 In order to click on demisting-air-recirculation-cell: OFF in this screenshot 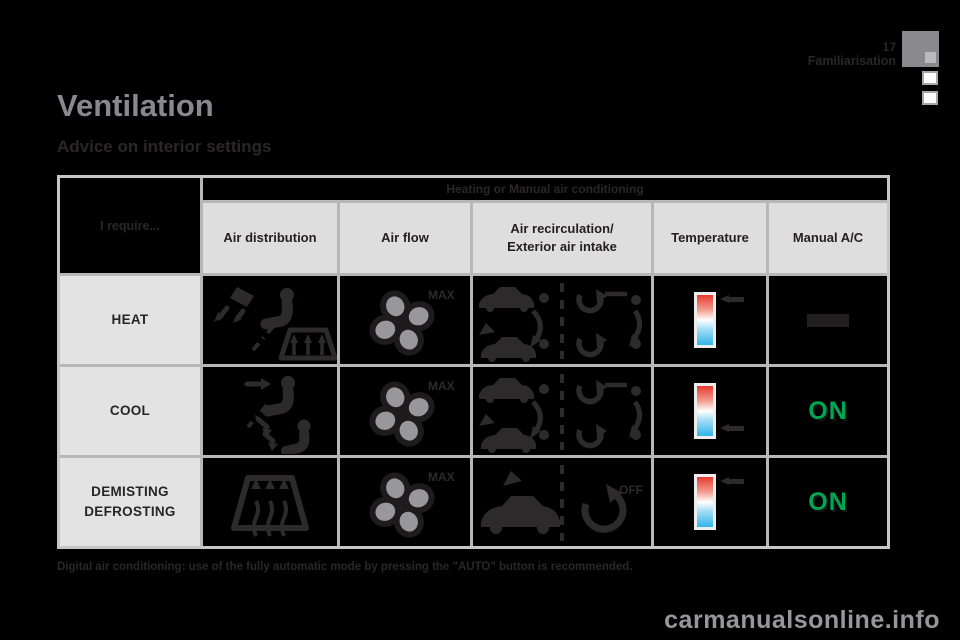, I will do `click(562, 502)`.